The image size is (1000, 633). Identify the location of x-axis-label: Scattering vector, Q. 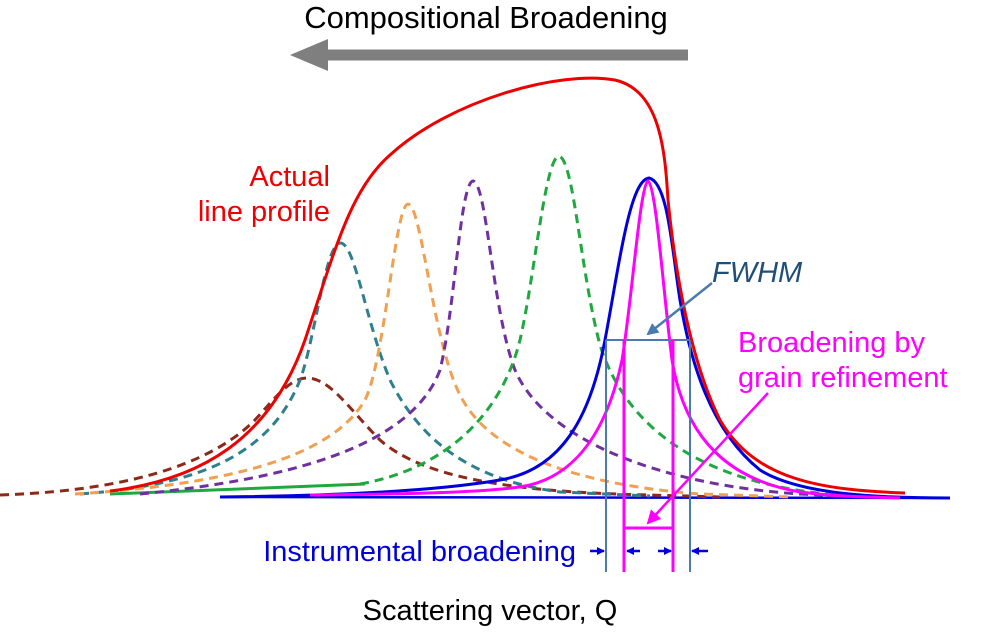
(490, 611).